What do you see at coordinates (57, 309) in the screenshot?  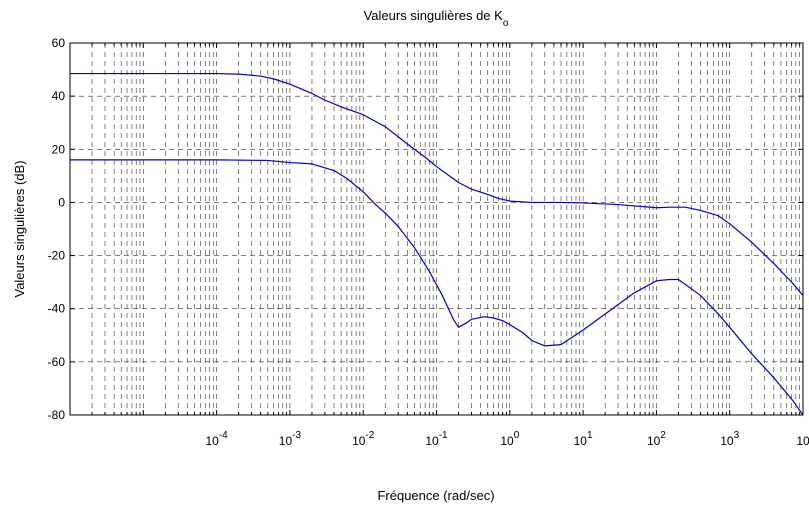 I see `y-tick-label: -40` at bounding box center [57, 309].